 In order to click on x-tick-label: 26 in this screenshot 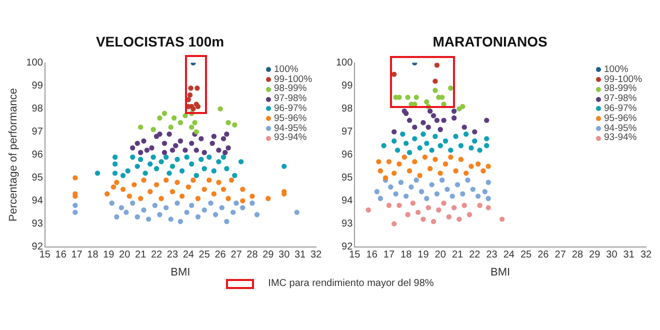, I will do `click(544, 255)`.